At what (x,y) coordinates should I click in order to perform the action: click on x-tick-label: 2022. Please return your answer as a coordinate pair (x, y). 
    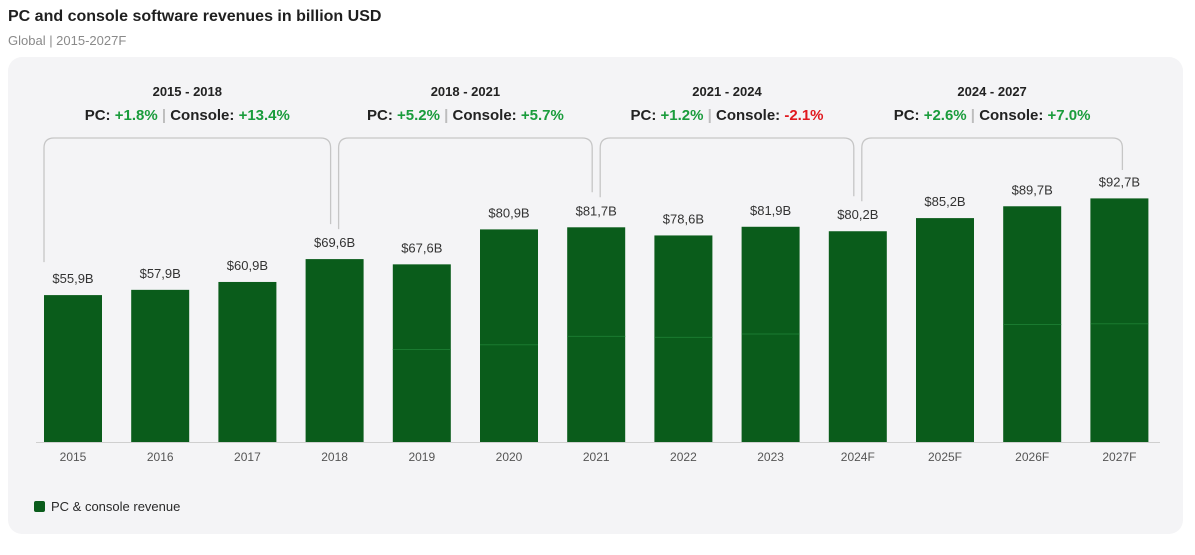
    Looking at the image, I should click on (683, 457).